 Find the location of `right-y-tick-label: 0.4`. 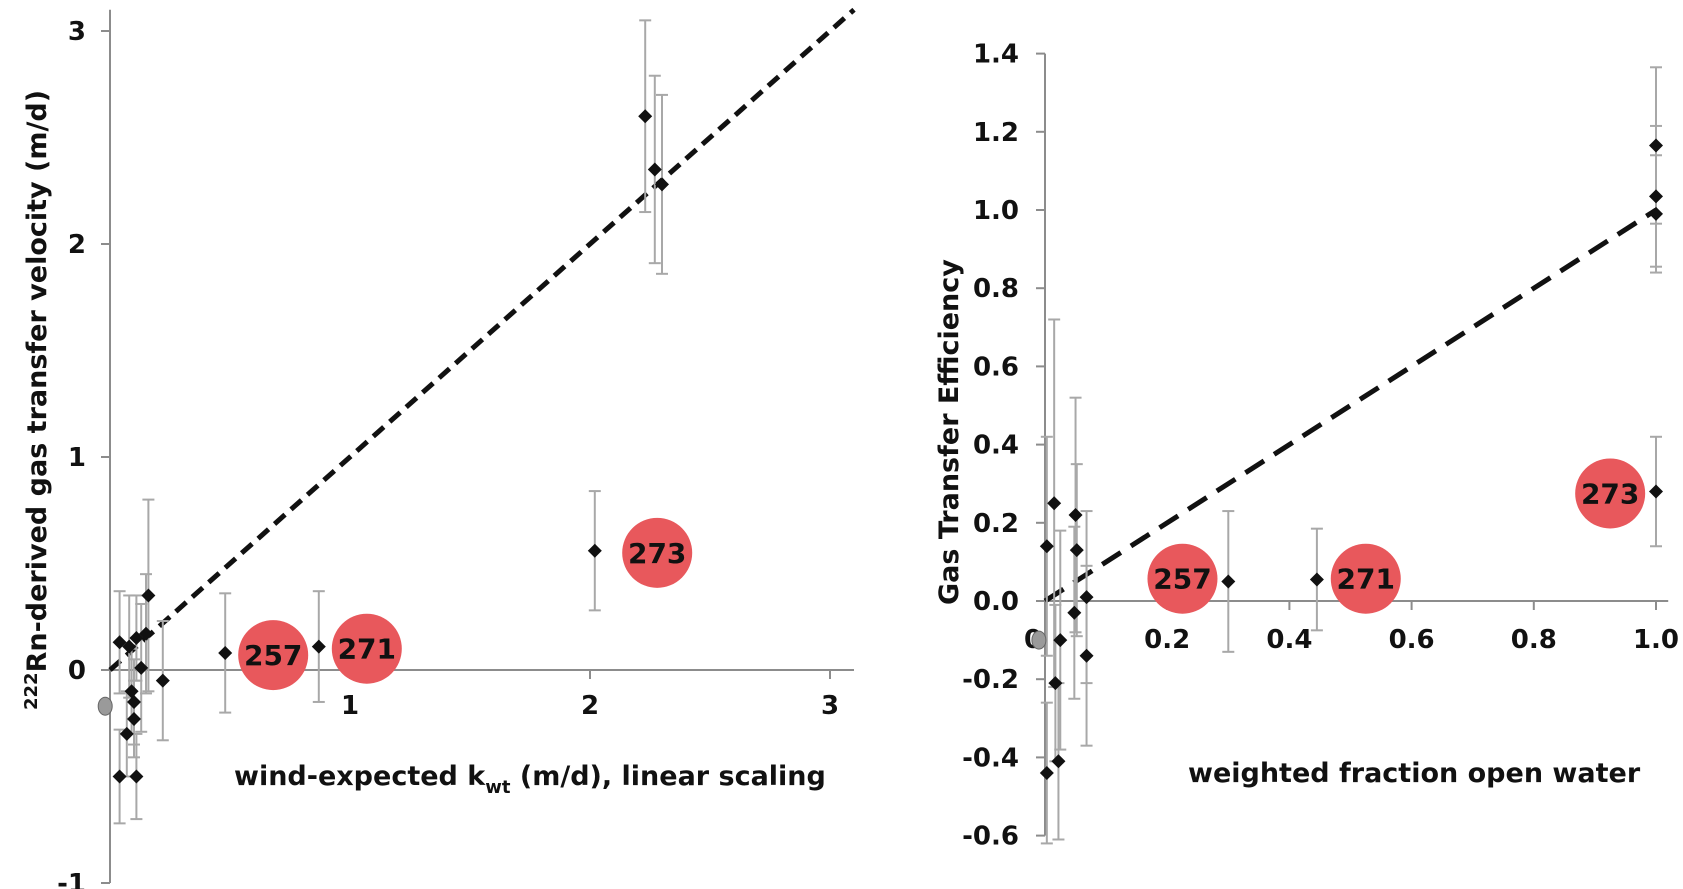

right-y-tick-label: 0.4 is located at coordinates (996, 446).